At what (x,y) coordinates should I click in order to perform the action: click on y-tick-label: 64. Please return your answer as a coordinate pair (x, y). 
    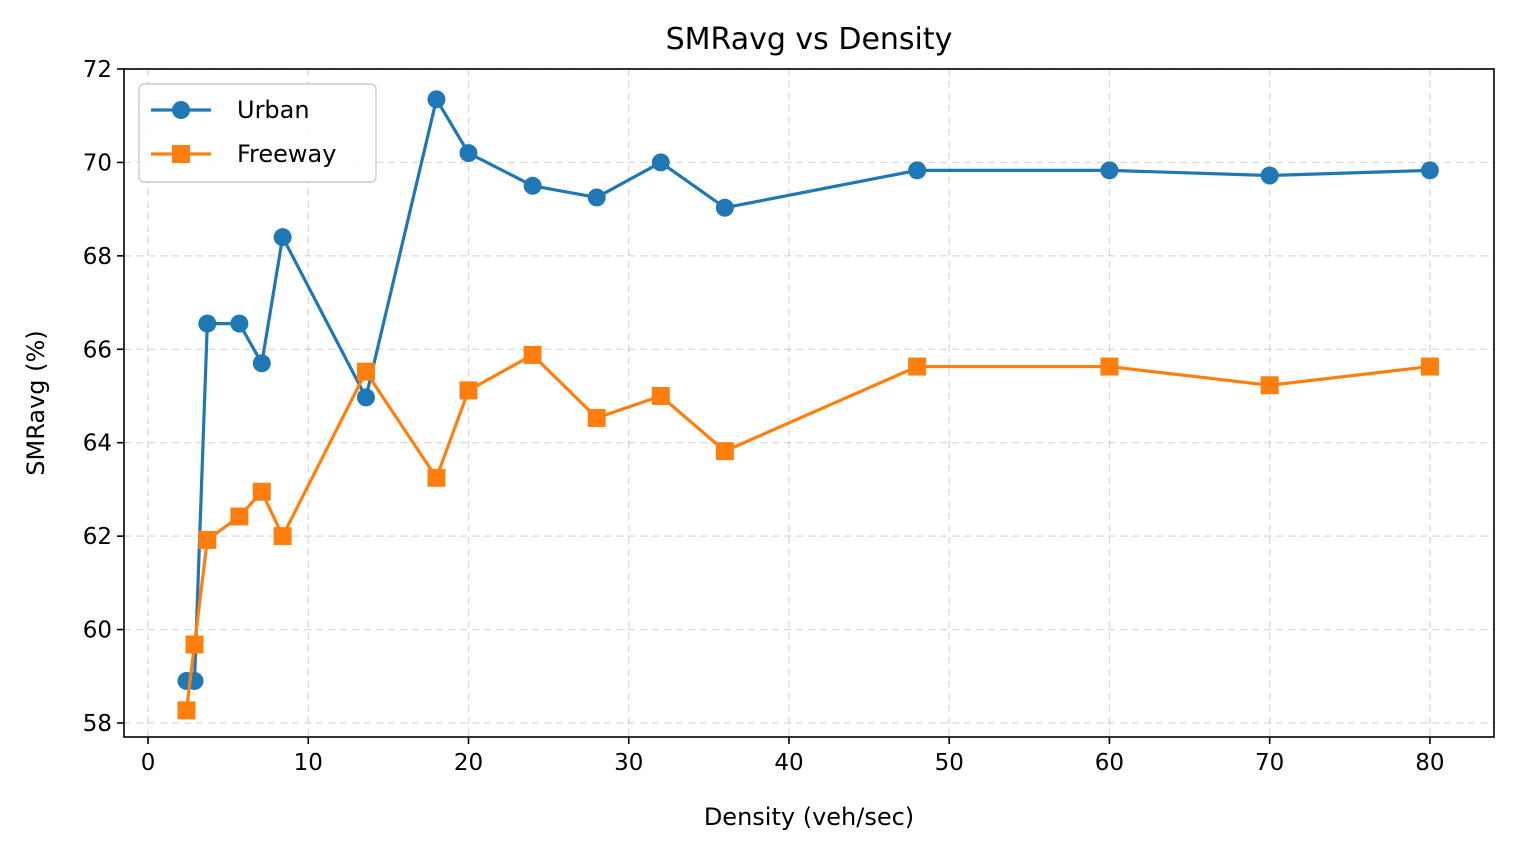
    Looking at the image, I should click on (97, 444).